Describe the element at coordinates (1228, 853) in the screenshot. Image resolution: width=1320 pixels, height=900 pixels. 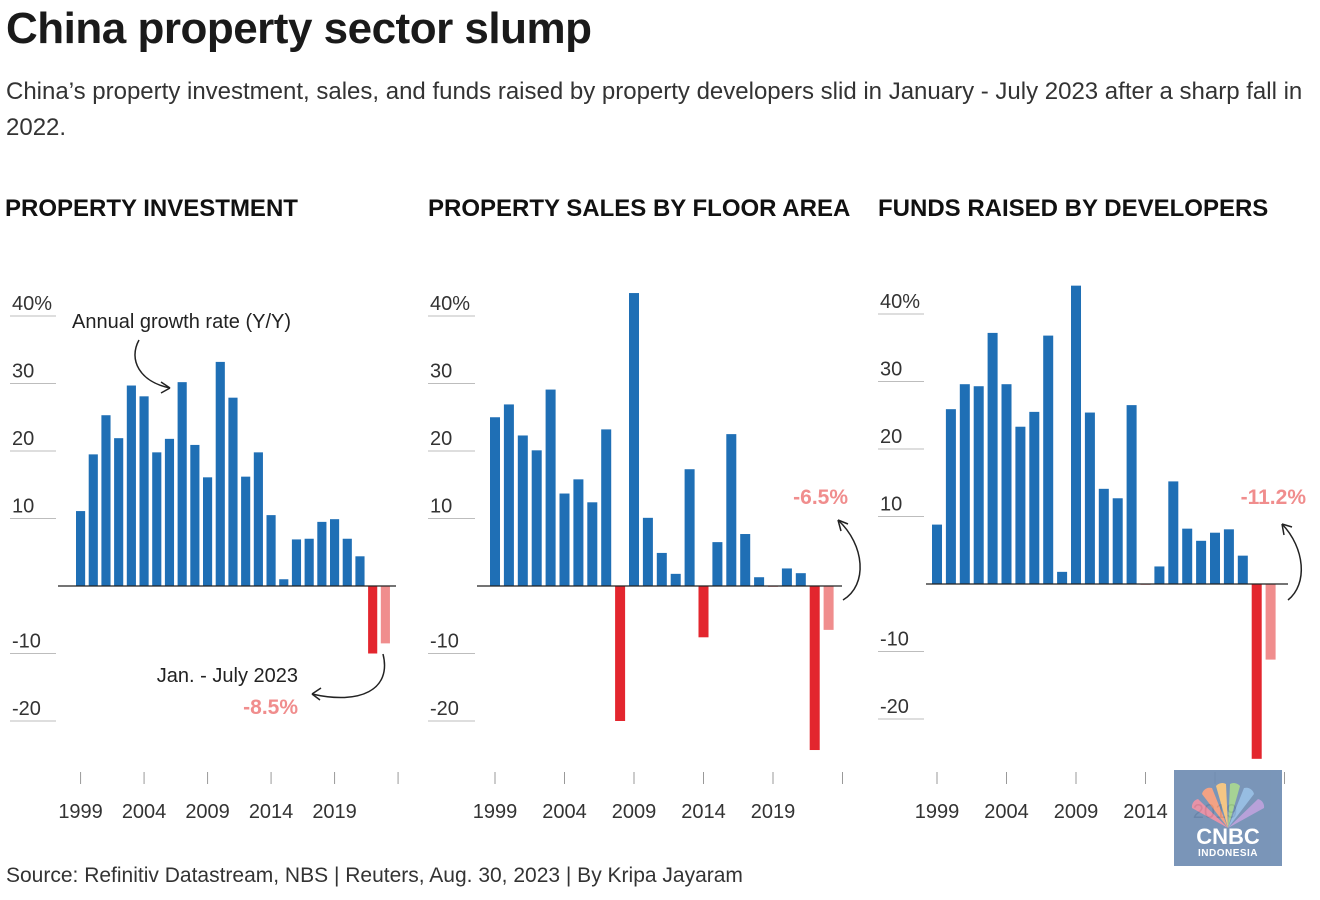
I see `logo-subtext: INDONESIA` at that location.